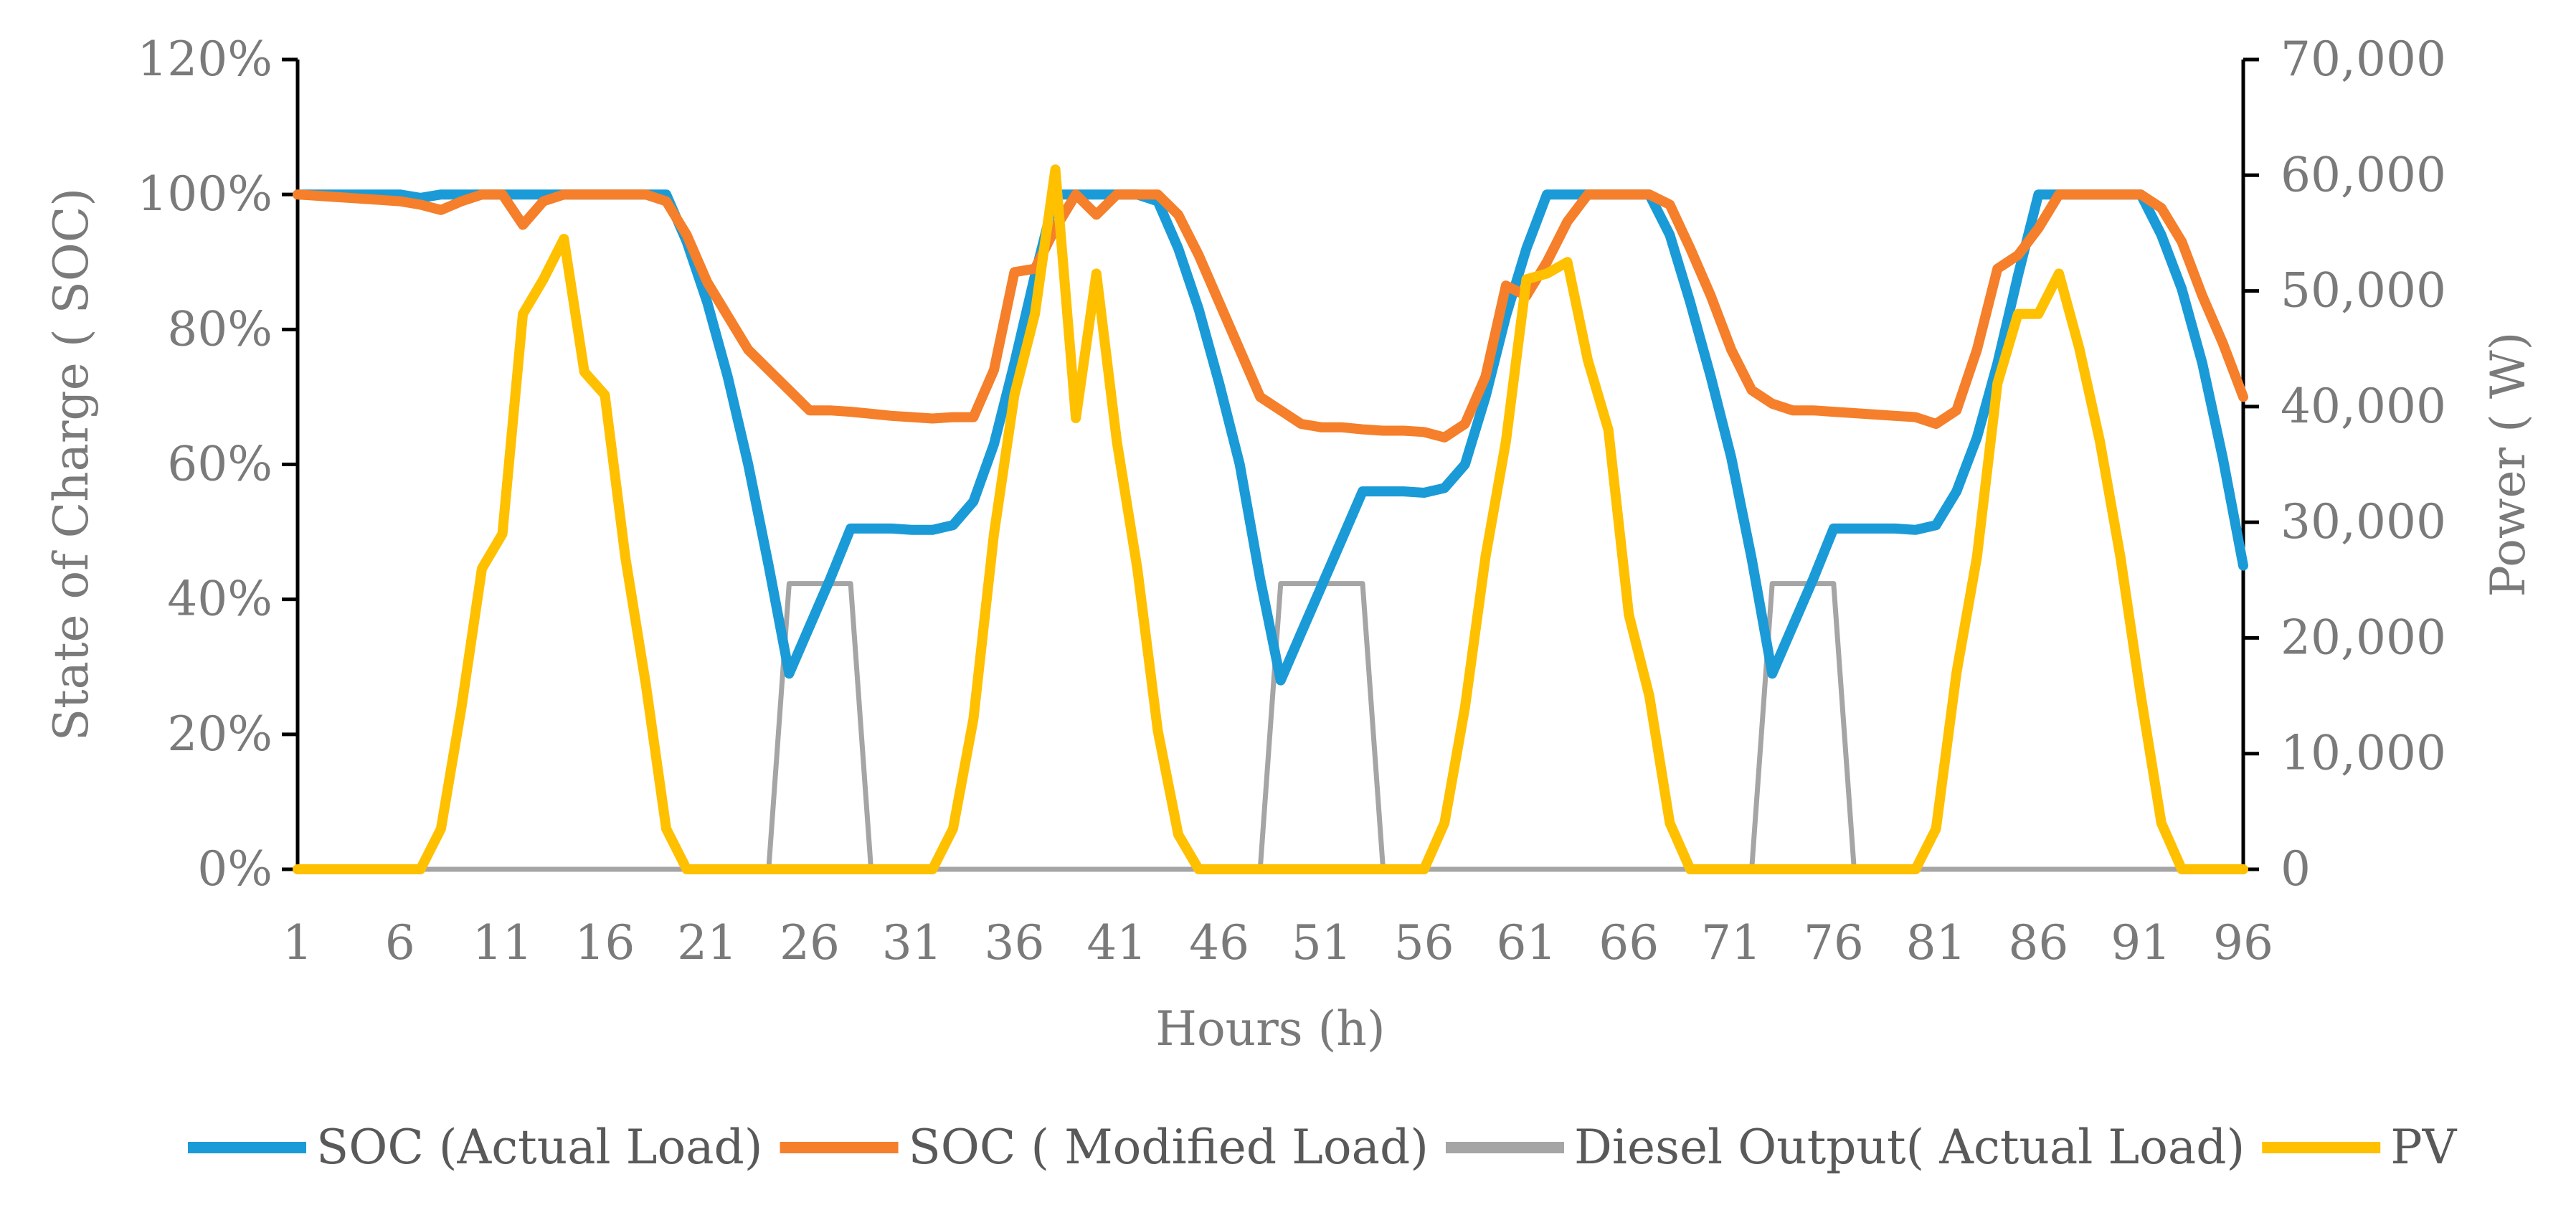 The image size is (2576, 1215). Describe the element at coordinates (1909, 1147) in the screenshot. I see `legend-label: Diesel Output( Actual Load)` at that location.